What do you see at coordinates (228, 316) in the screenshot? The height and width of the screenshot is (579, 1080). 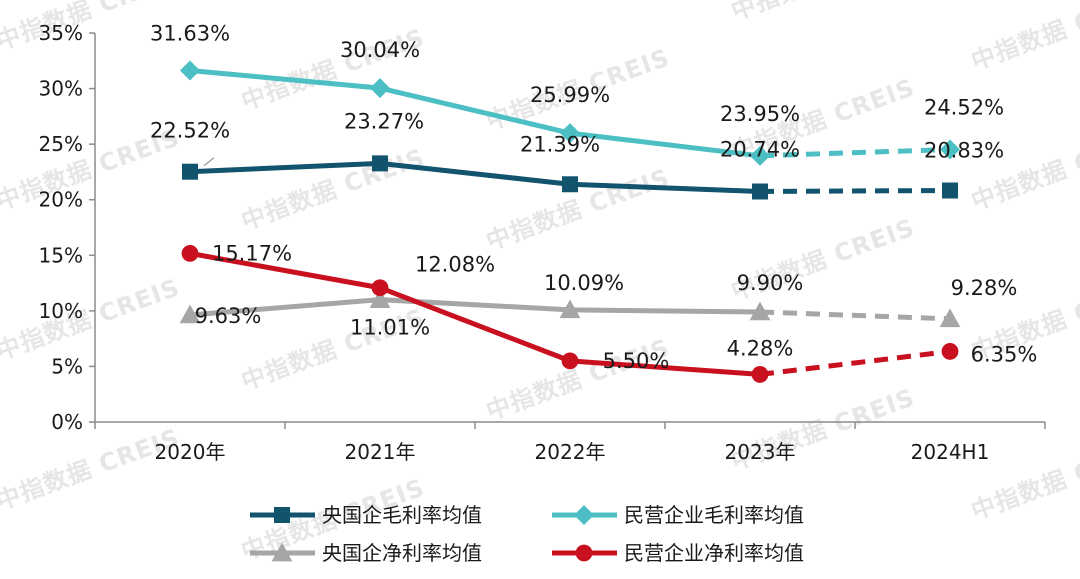 I see `data-label: 9.63%` at bounding box center [228, 316].